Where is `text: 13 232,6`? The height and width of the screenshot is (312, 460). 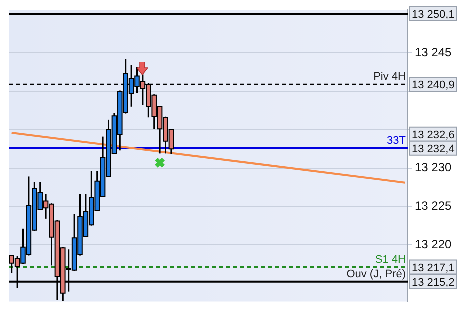 text: 13 232,6 is located at coordinates (433, 135).